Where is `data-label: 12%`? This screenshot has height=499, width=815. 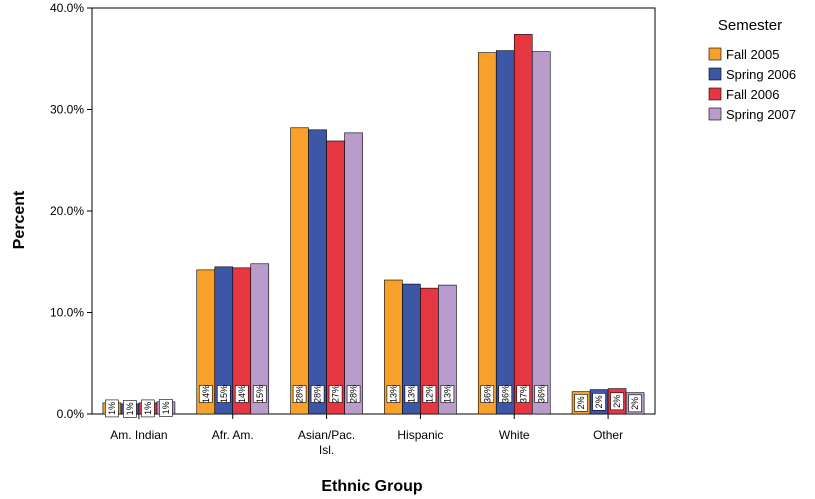 data-label: 12% is located at coordinates (429, 394).